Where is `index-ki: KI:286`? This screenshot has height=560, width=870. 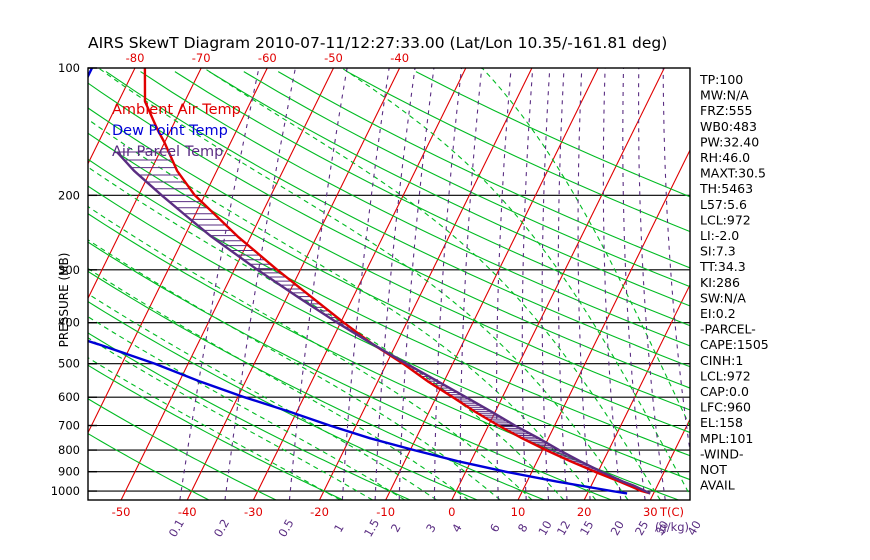
index-ki: KI:286 is located at coordinates (720, 282).